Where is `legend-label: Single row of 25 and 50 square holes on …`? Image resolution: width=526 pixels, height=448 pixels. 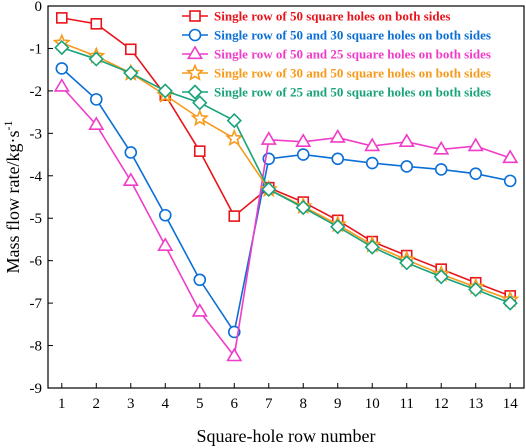
legend-label: Single row of 25 and 50 square holes on … is located at coordinates (352, 92).